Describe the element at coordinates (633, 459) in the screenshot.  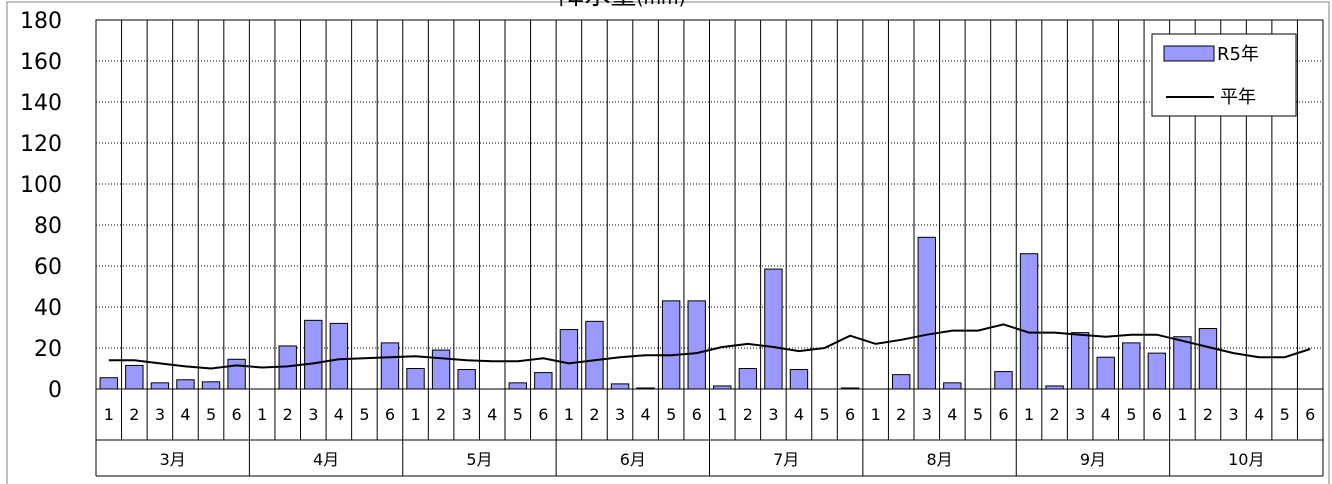
I see `month-label: 6月` at that location.